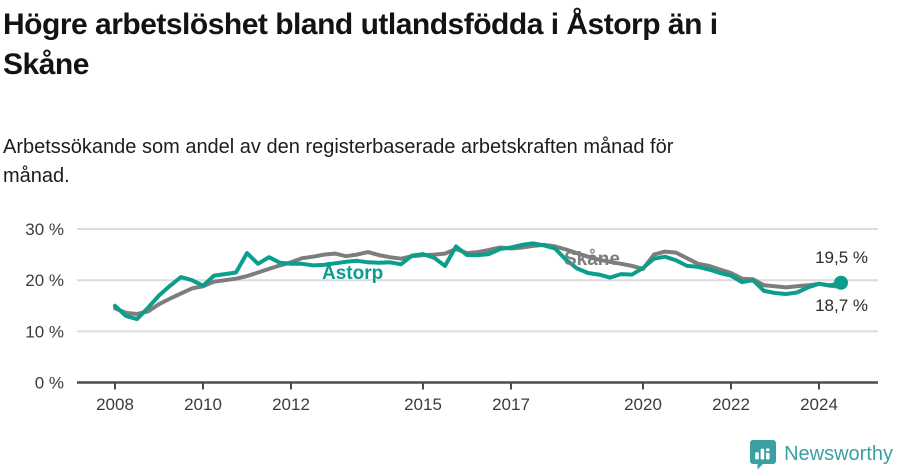 The image size is (900, 474). I want to click on series-line-storp, so click(478, 281).